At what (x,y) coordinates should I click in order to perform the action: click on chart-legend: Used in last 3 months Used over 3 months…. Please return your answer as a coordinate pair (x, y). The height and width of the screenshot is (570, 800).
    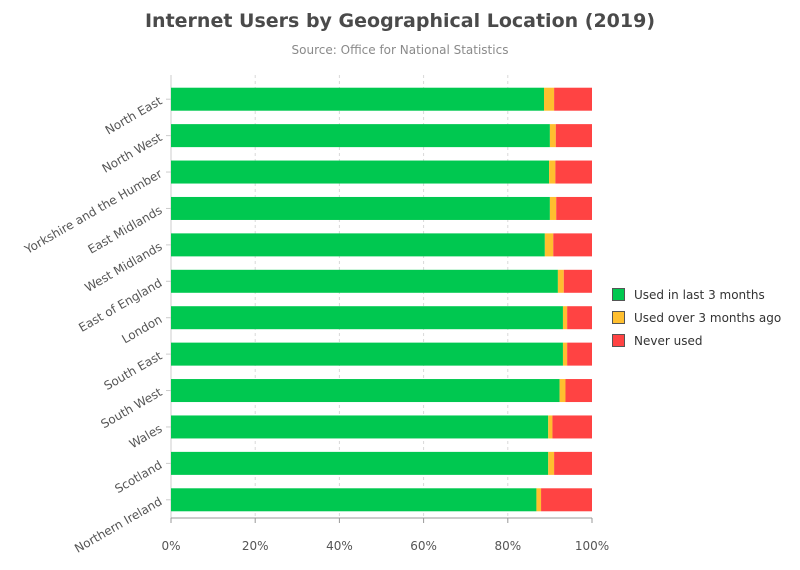
    Looking at the image, I should click on (696, 317).